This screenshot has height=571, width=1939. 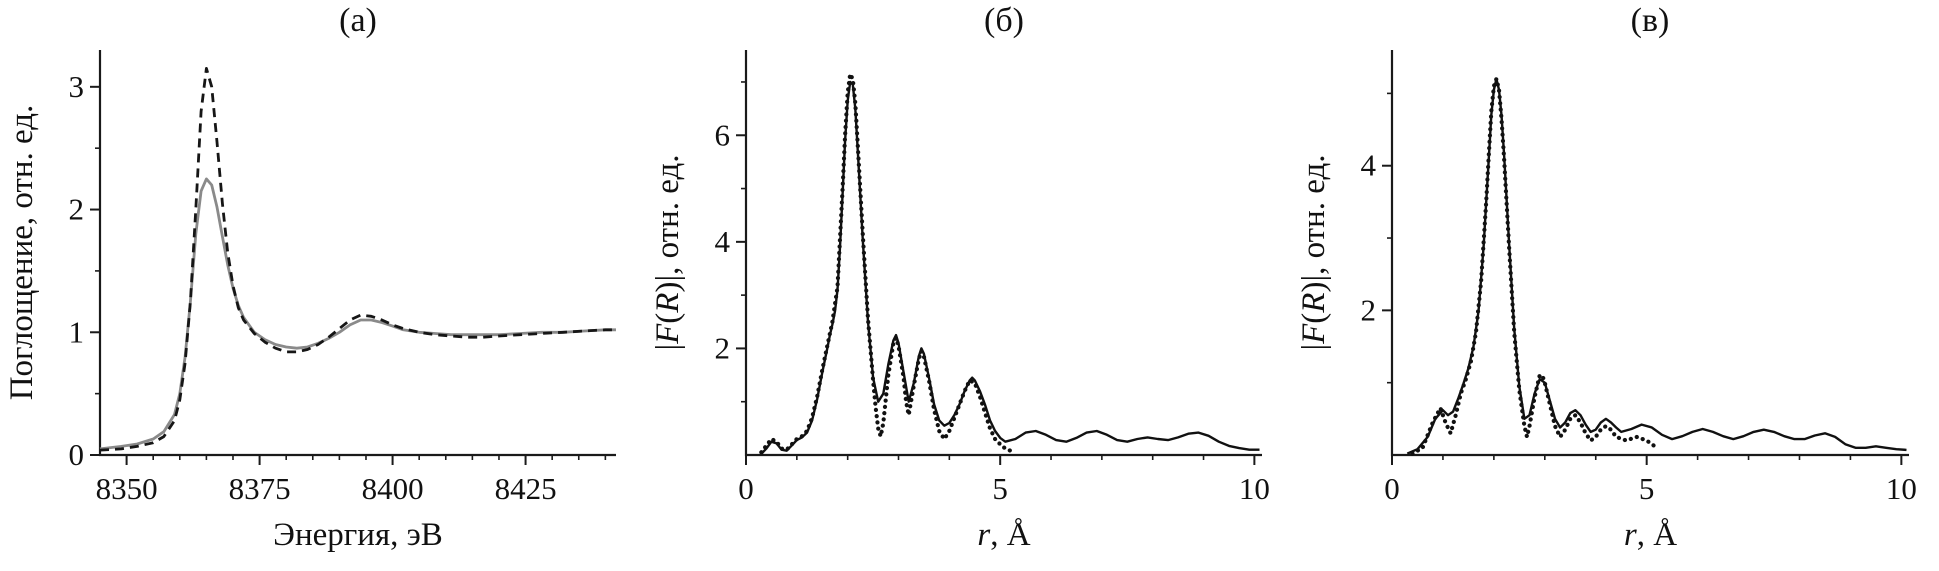 I want to click on panel-v-title: (в), so click(x=1650, y=20).